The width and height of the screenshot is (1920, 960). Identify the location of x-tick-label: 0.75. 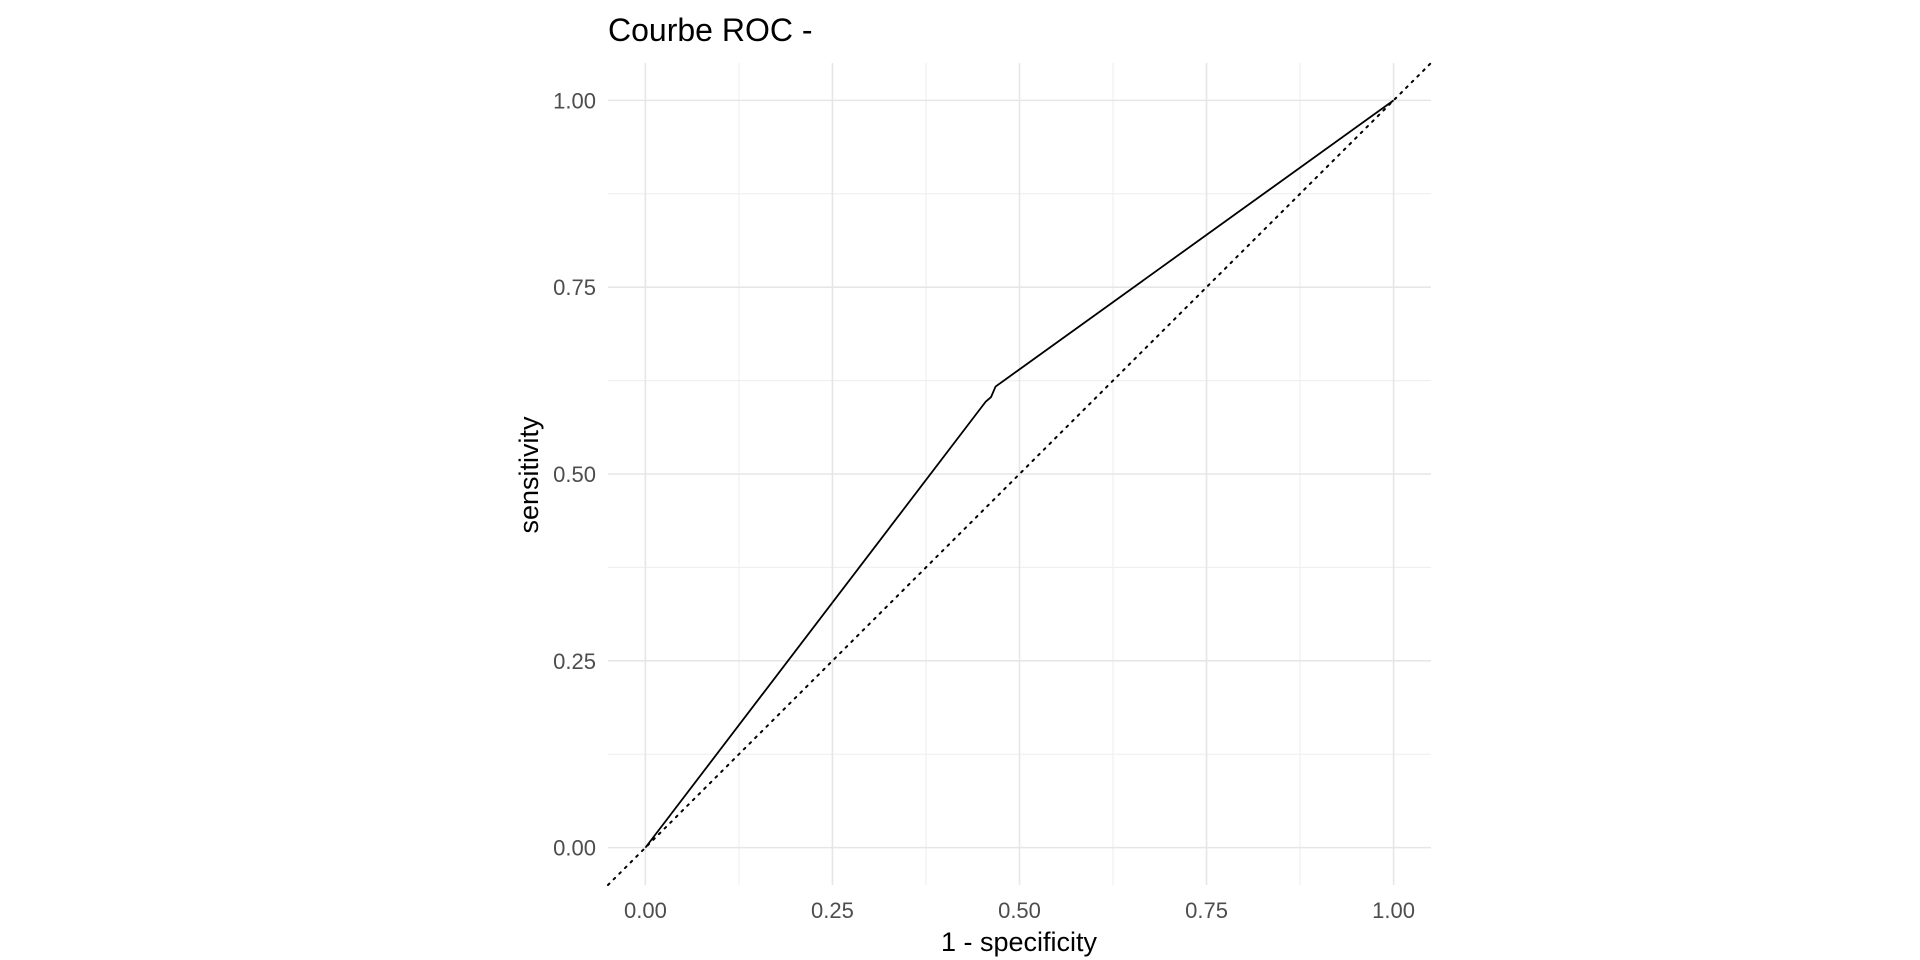
(1206, 910).